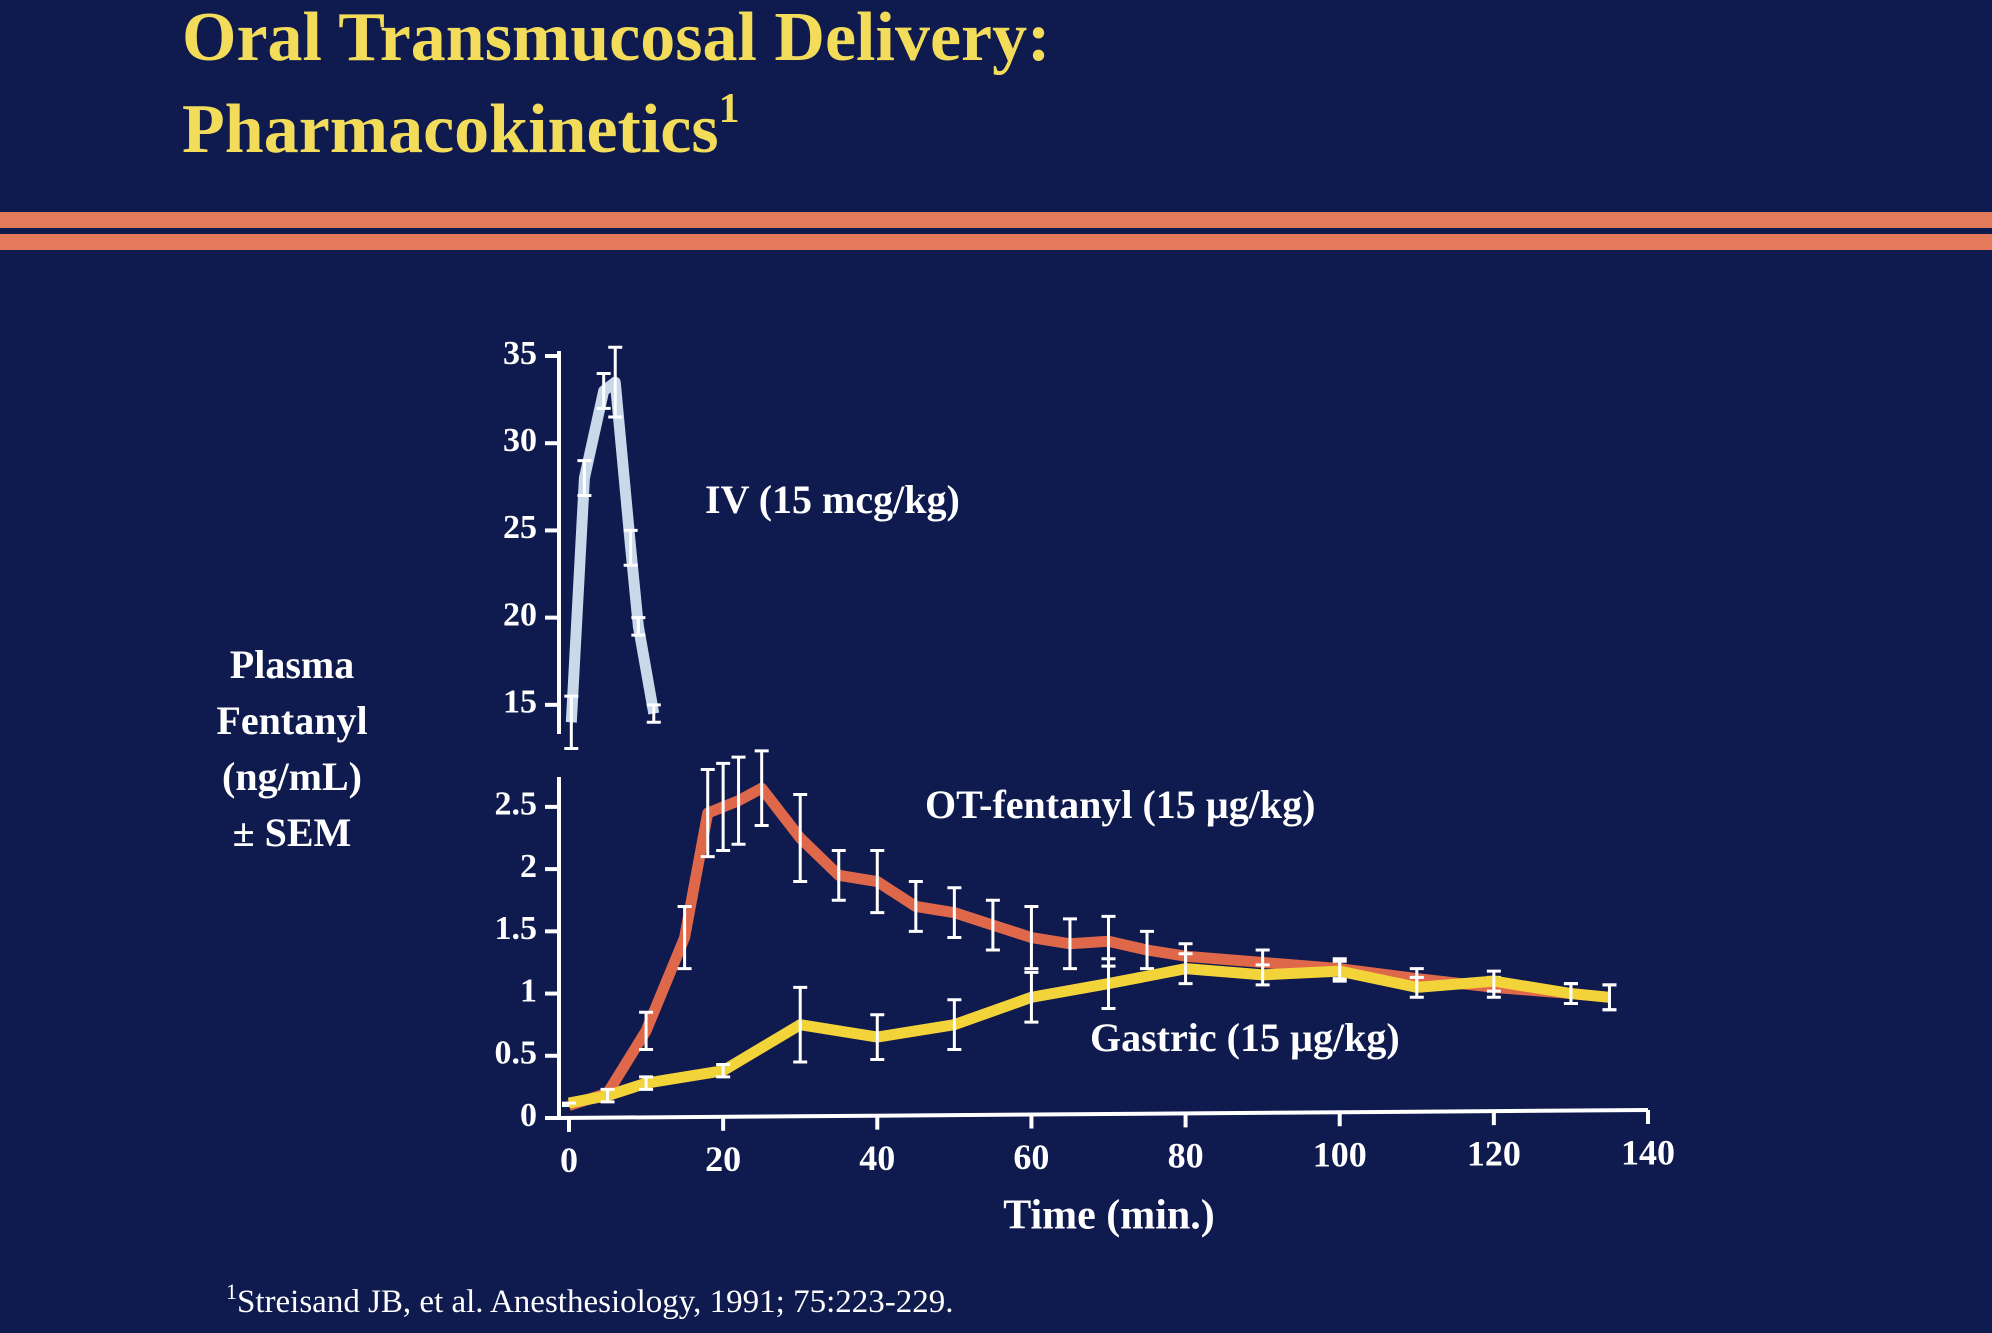 Image resolution: width=1992 pixels, height=1333 pixels. I want to click on title-line: Oral Transmucosal Delivery:, so click(616, 38).